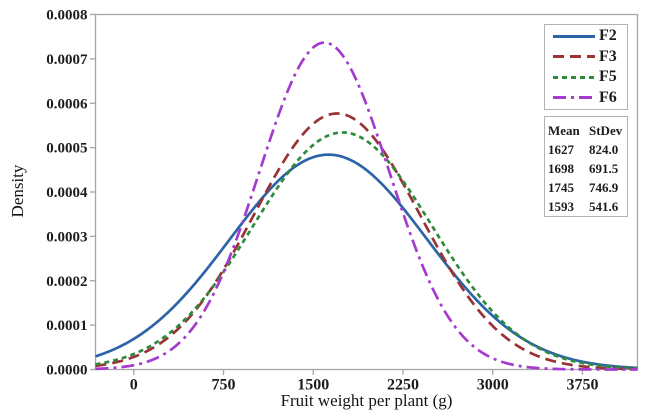 This screenshot has width=645, height=418. What do you see at coordinates (608, 77) in the screenshot?
I see `legend-label-f5: F5` at bounding box center [608, 77].